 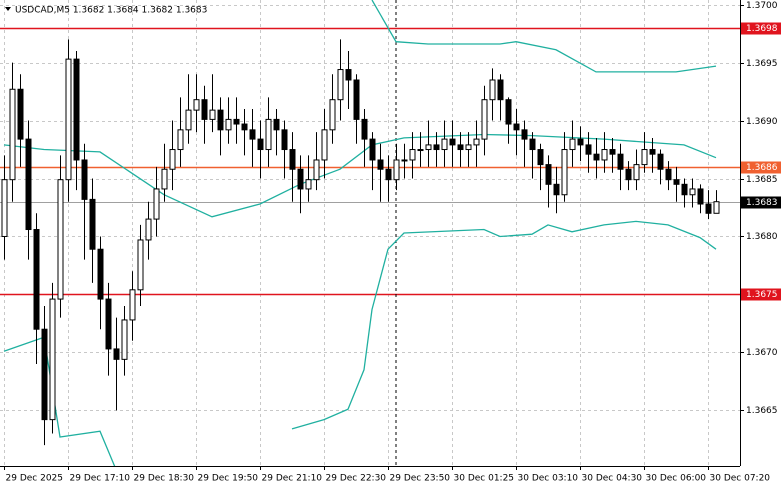 What do you see at coordinates (762, 180) in the screenshot?
I see `y-tick-label: 1.3685` at bounding box center [762, 180].